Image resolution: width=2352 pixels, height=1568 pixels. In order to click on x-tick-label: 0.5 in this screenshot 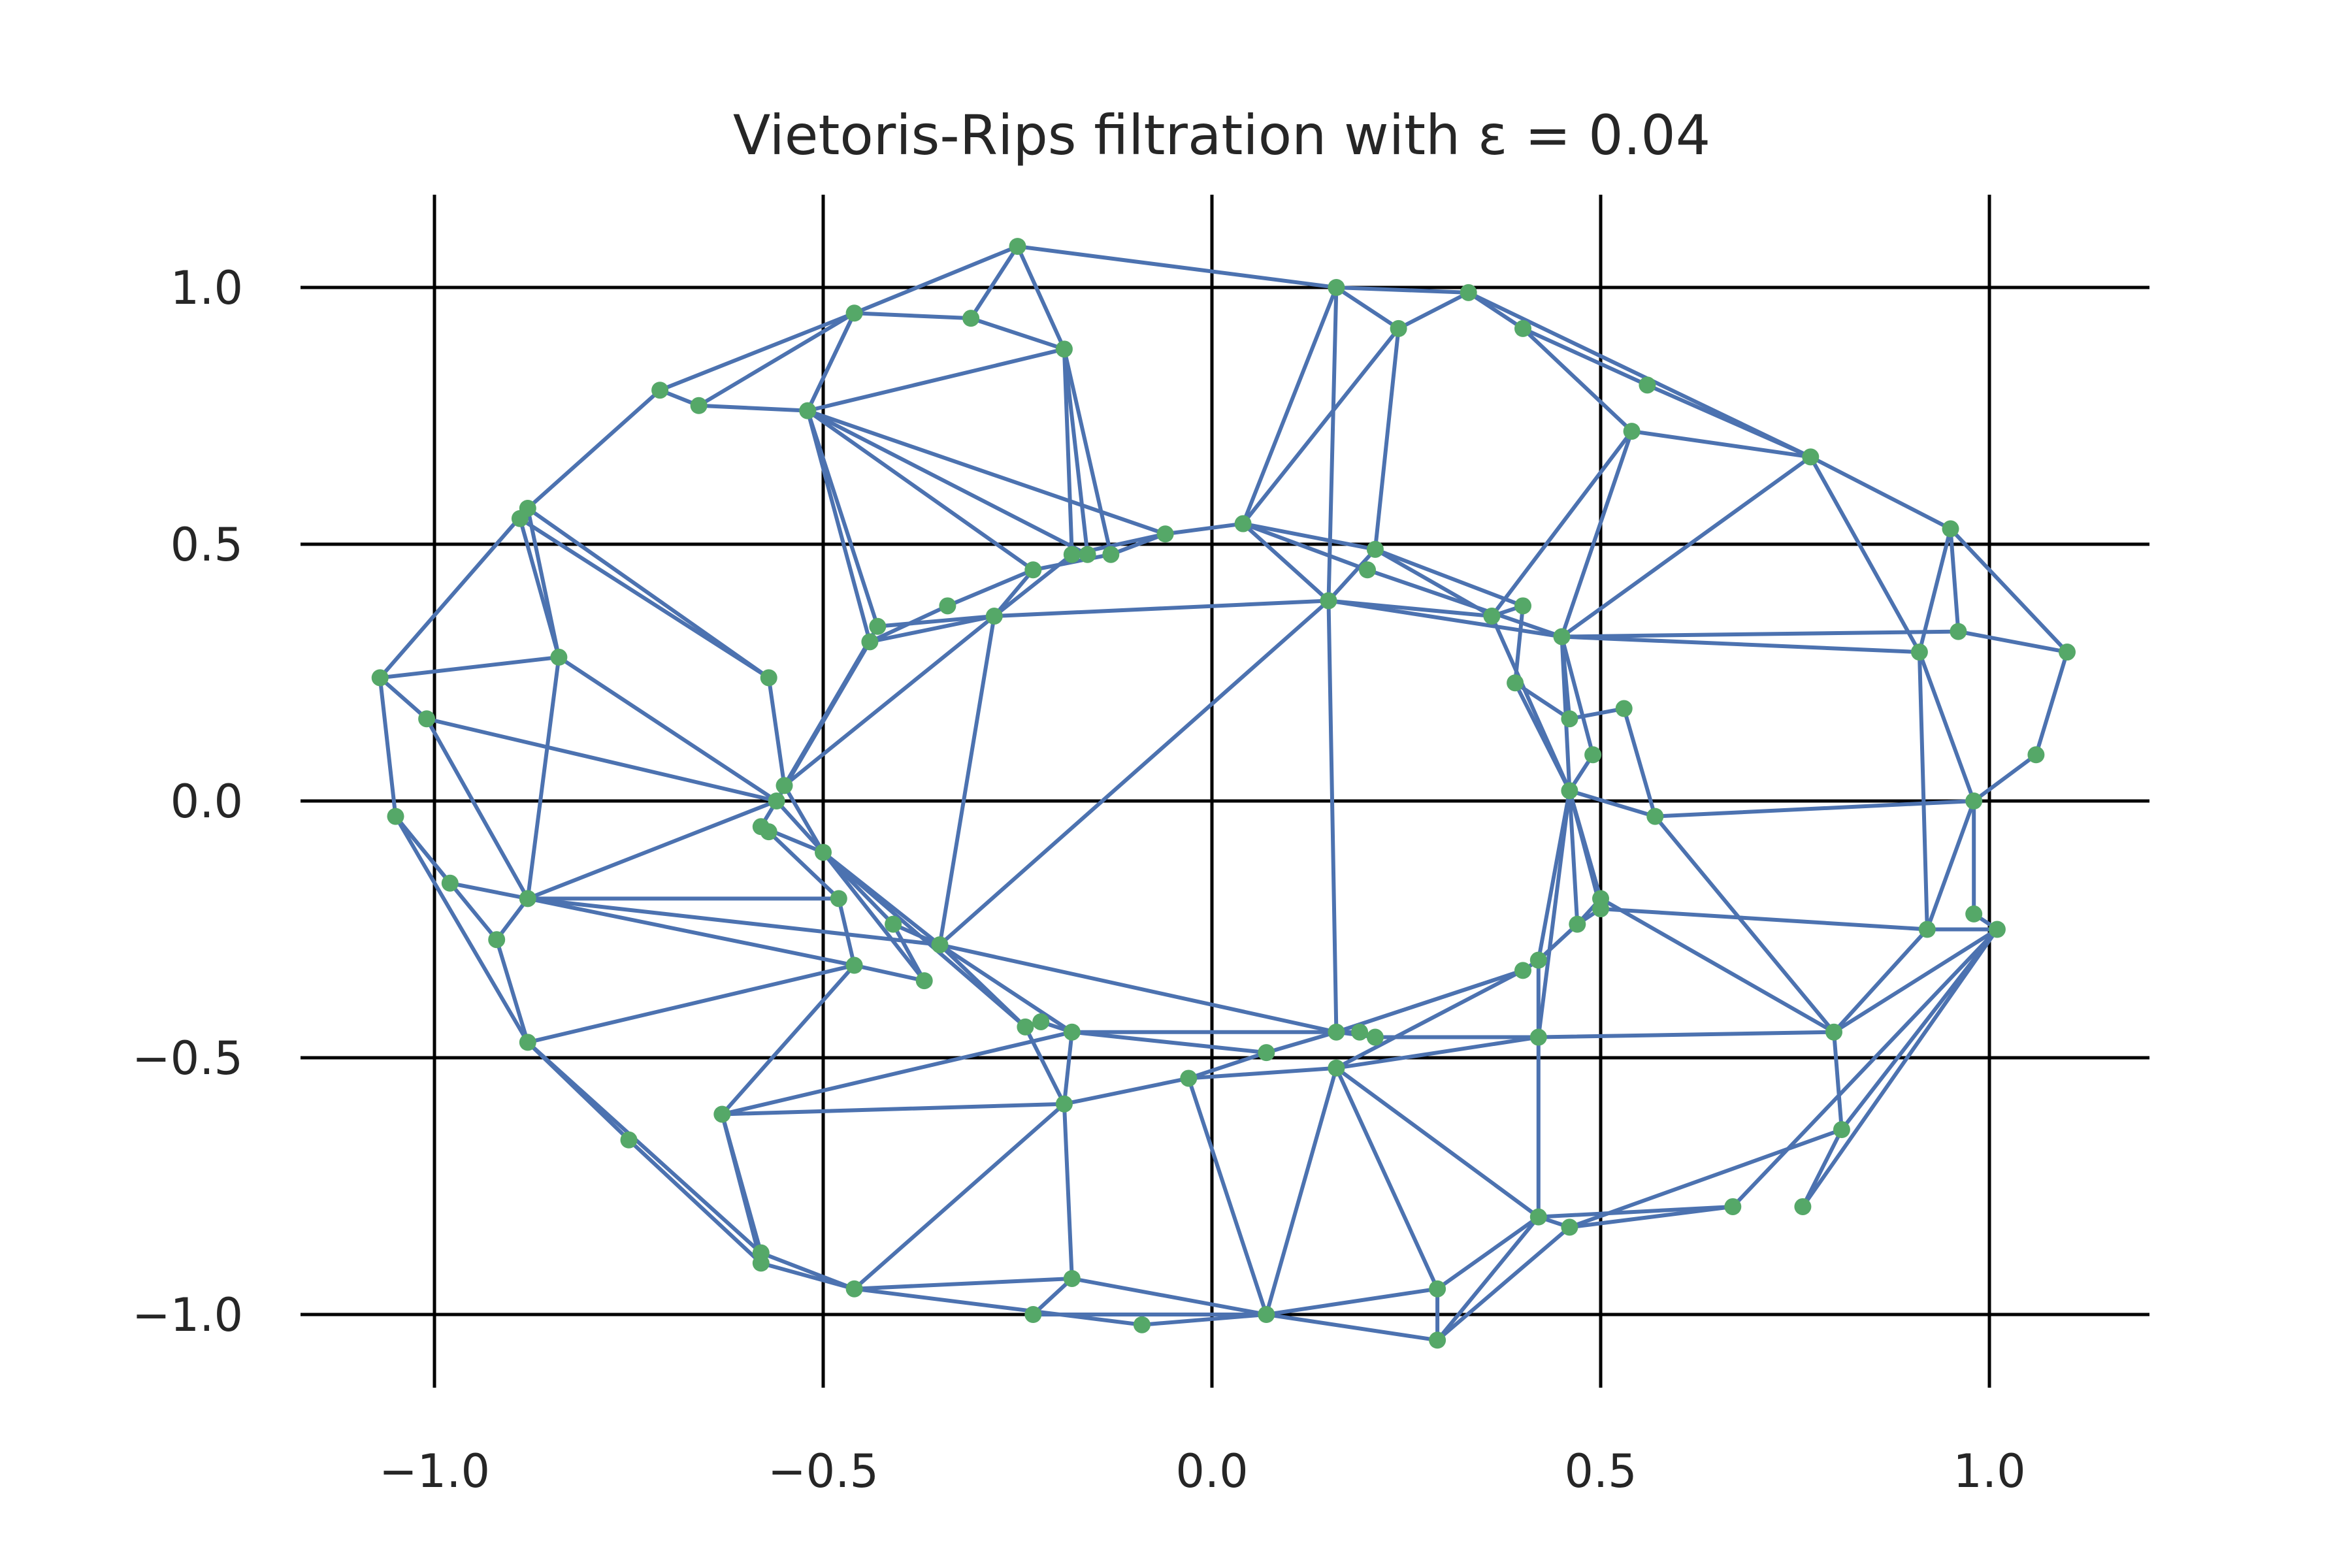, I will do `click(1600, 1471)`.